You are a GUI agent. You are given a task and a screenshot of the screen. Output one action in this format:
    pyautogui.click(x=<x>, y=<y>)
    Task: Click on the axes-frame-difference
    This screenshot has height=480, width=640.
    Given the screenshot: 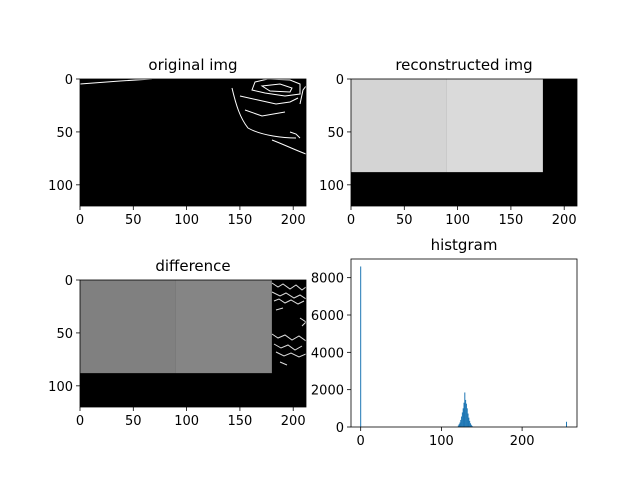 What is the action you would take?
    pyautogui.click(x=193, y=343)
    